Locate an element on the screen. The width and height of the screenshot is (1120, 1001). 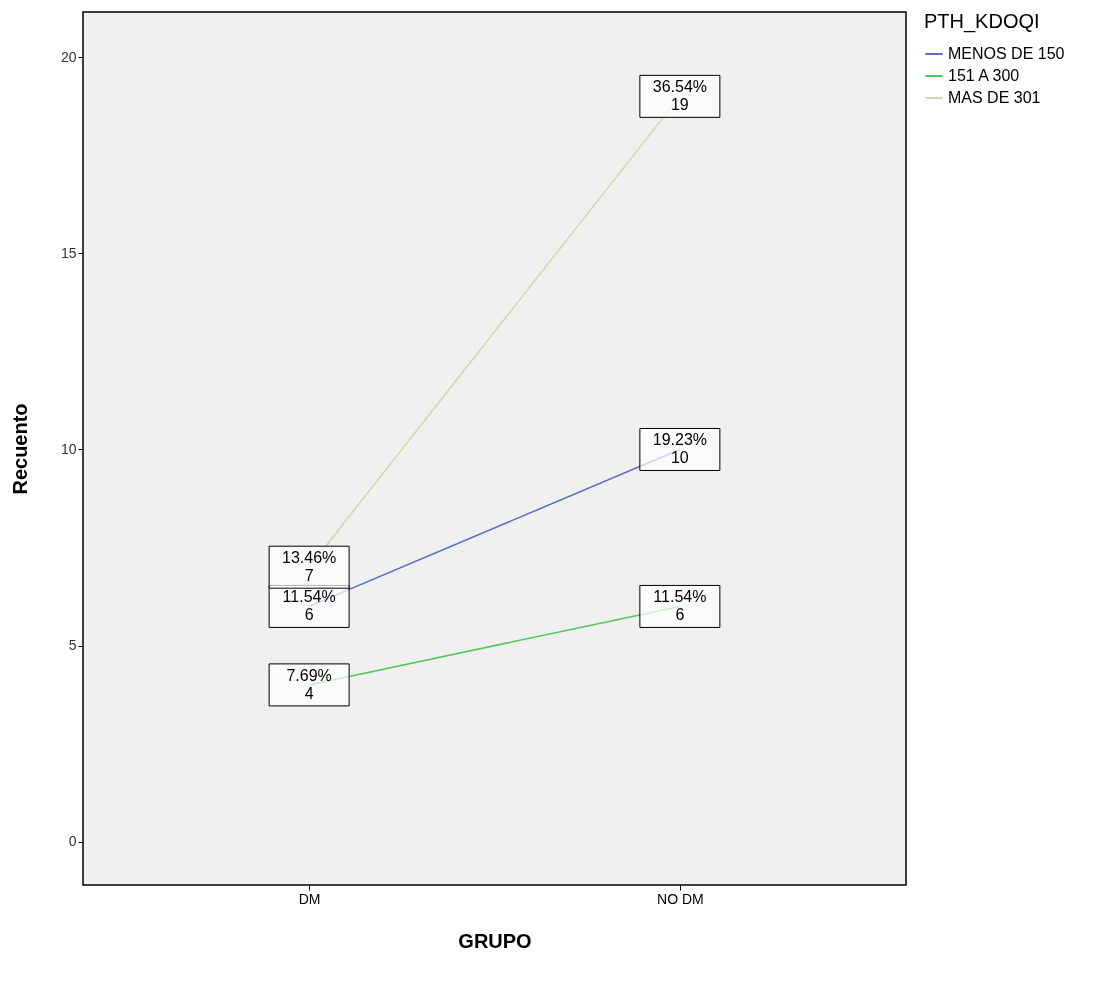
data-label: 36.54% 19 is located at coordinates (679, 96).